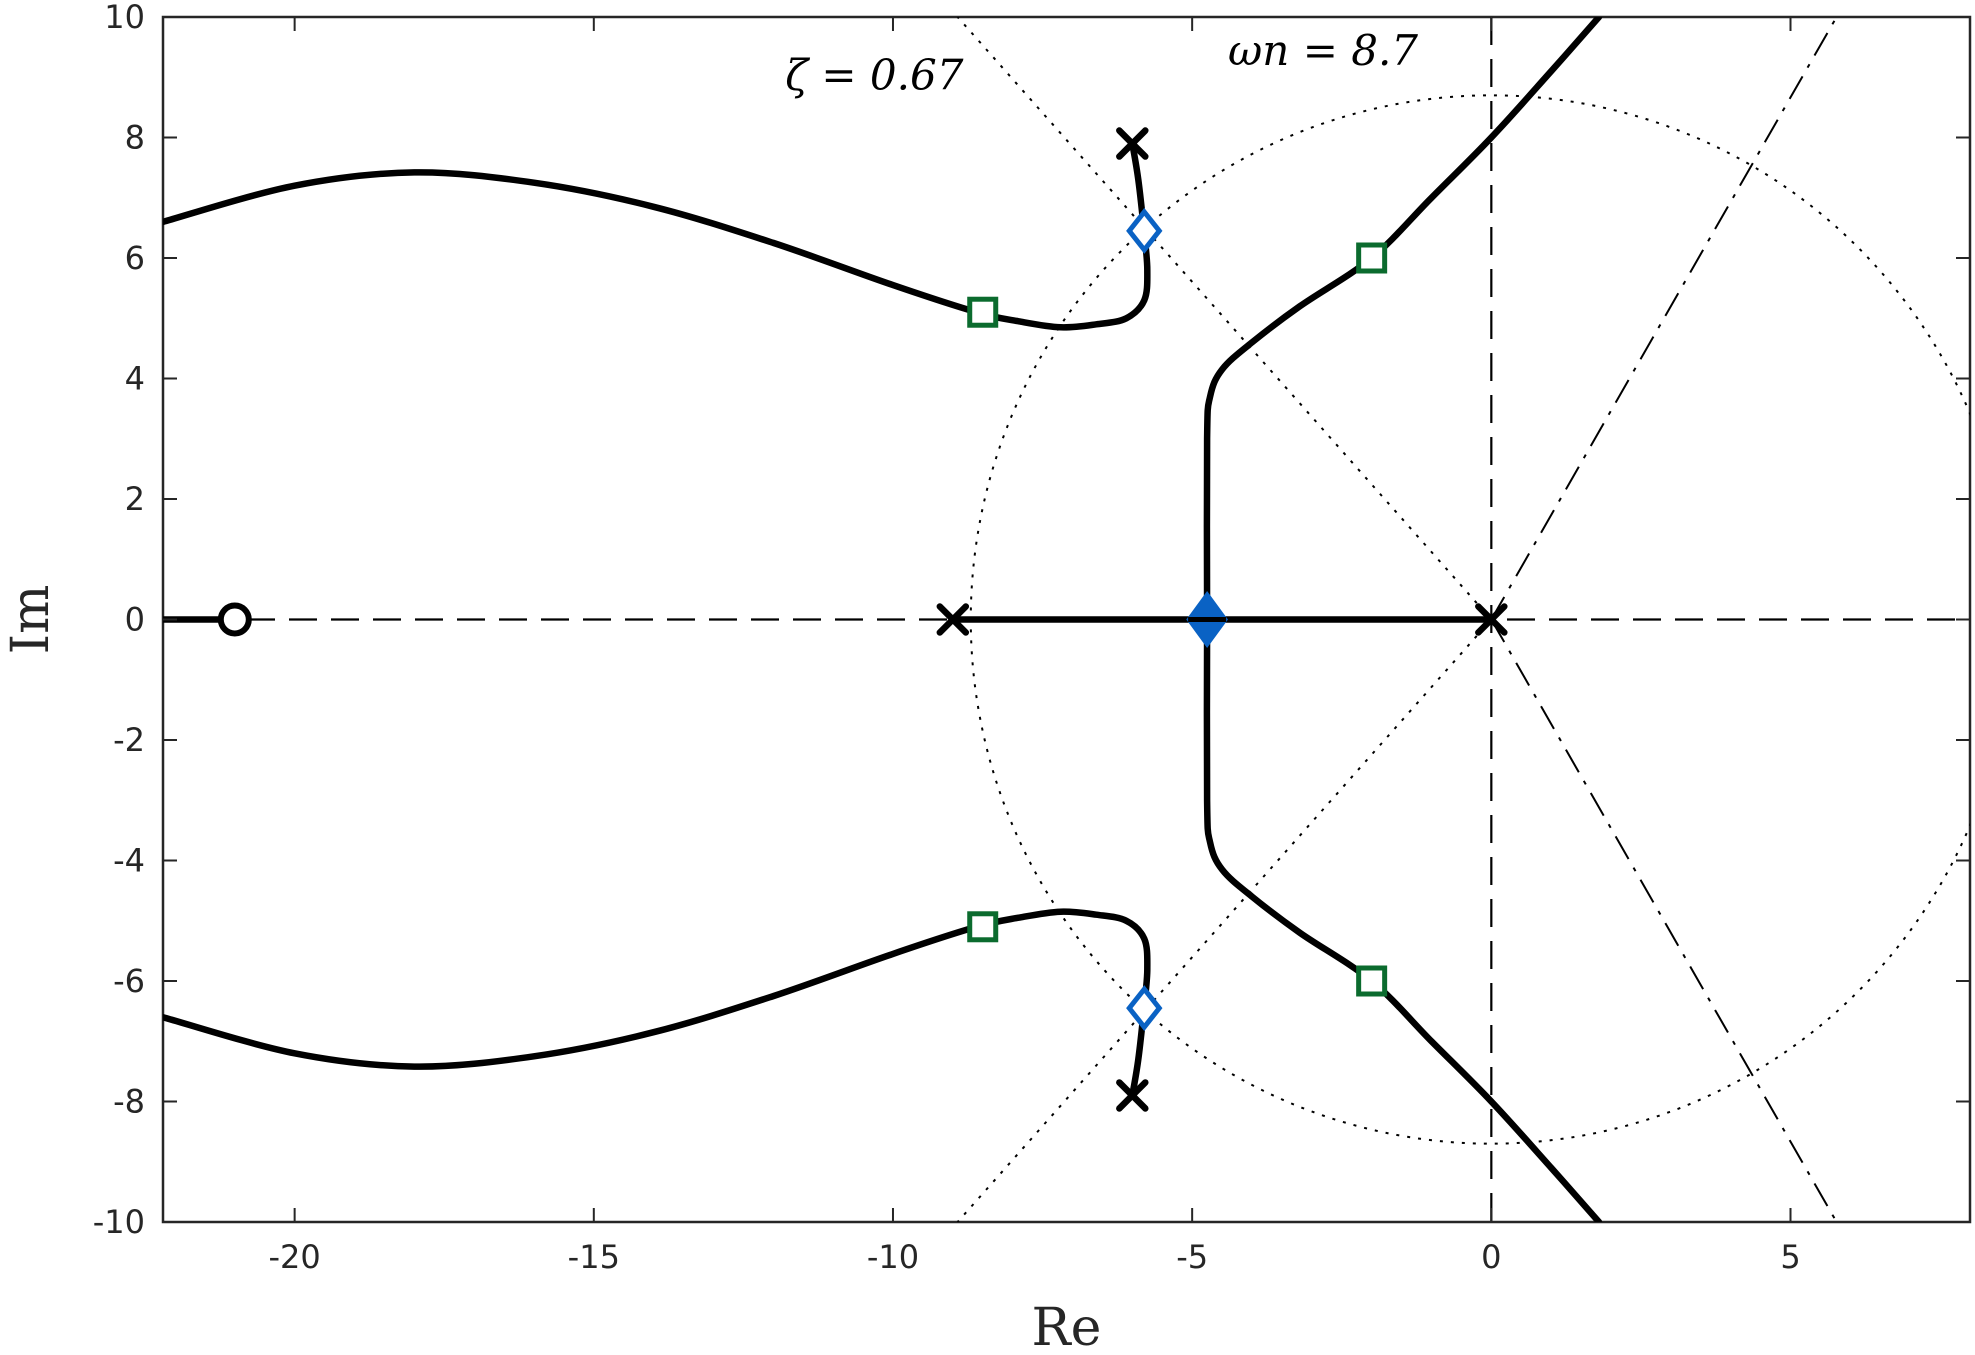 This screenshot has width=1975, height=1355. I want to click on x-tick-label: -20, so click(295, 1257).